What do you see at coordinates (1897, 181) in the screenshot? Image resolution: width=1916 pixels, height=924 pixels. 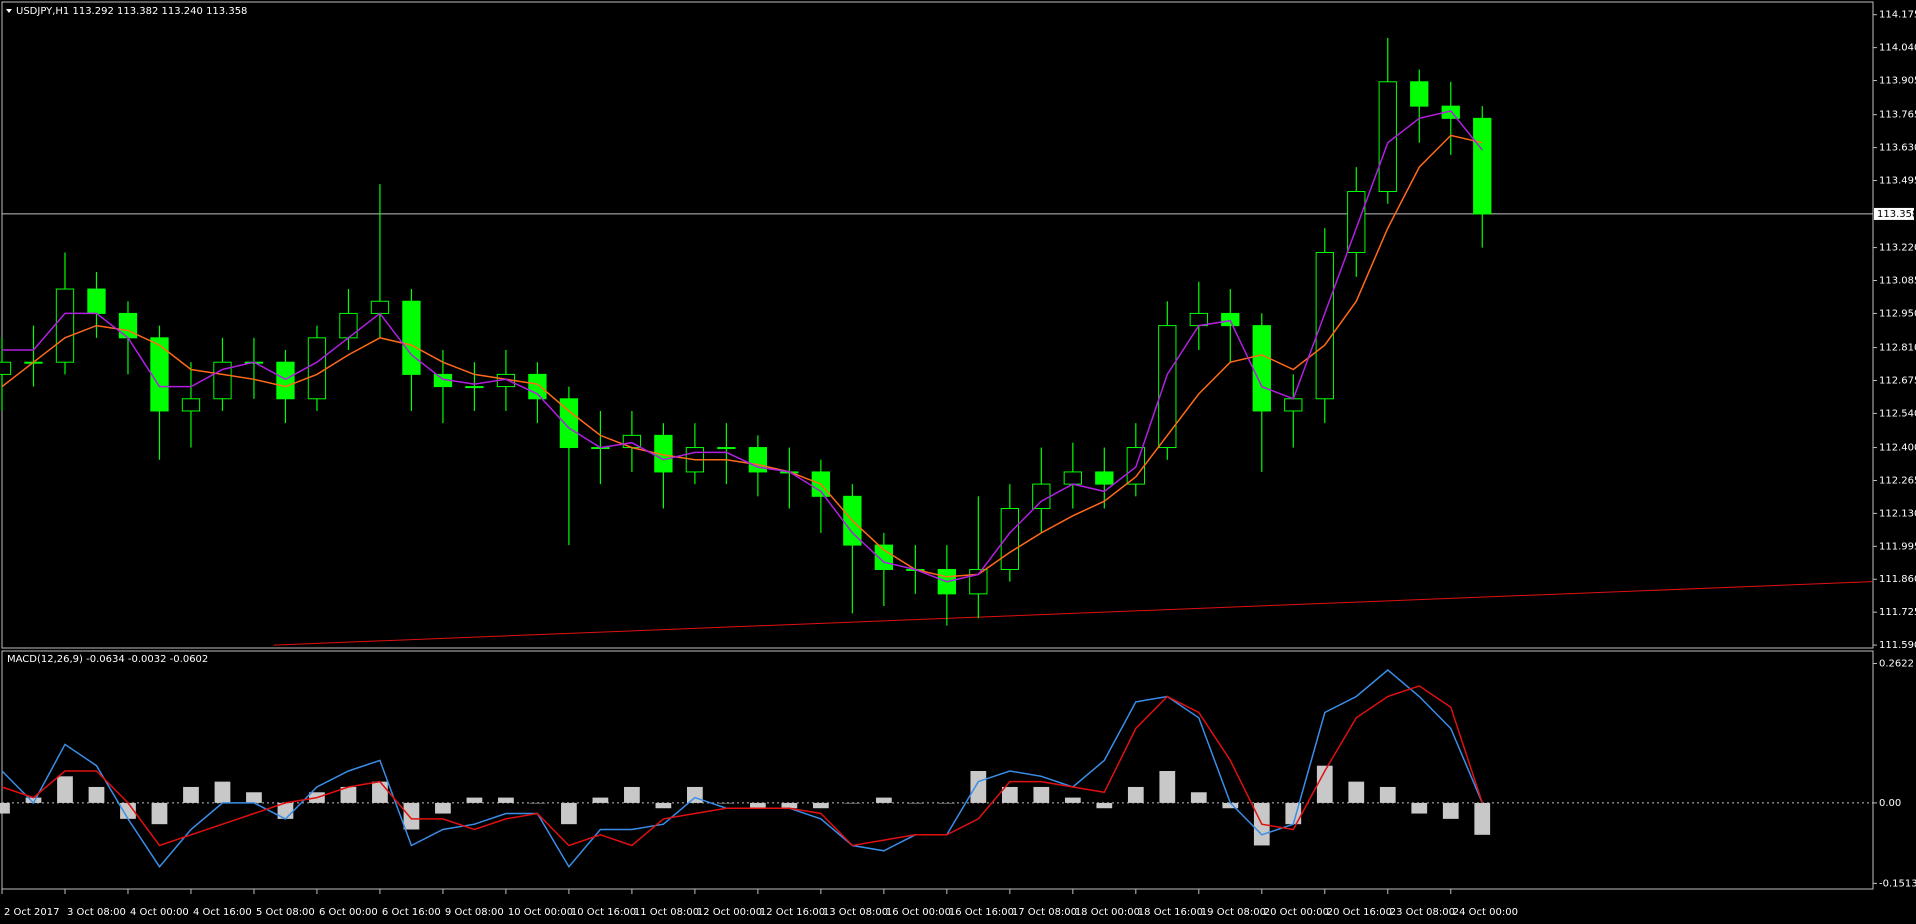 I see `y-tick-label: 113.495` at bounding box center [1897, 181].